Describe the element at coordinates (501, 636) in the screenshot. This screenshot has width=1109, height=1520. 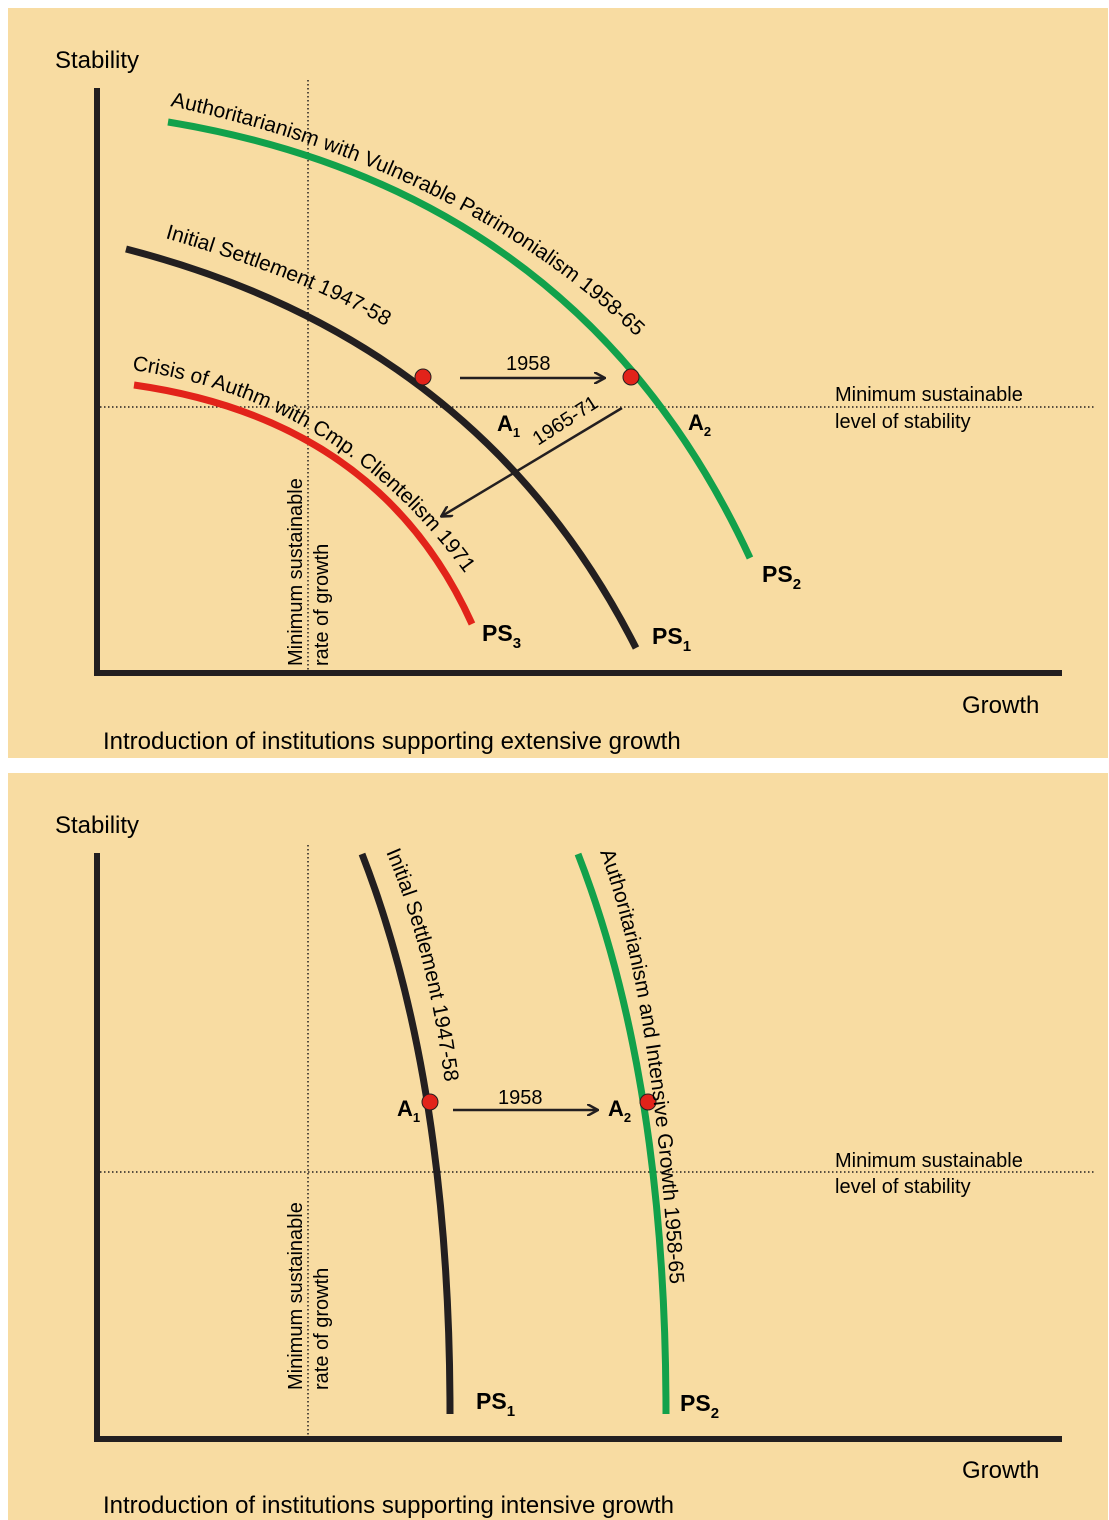
I see `ps3-label: PS3` at that location.